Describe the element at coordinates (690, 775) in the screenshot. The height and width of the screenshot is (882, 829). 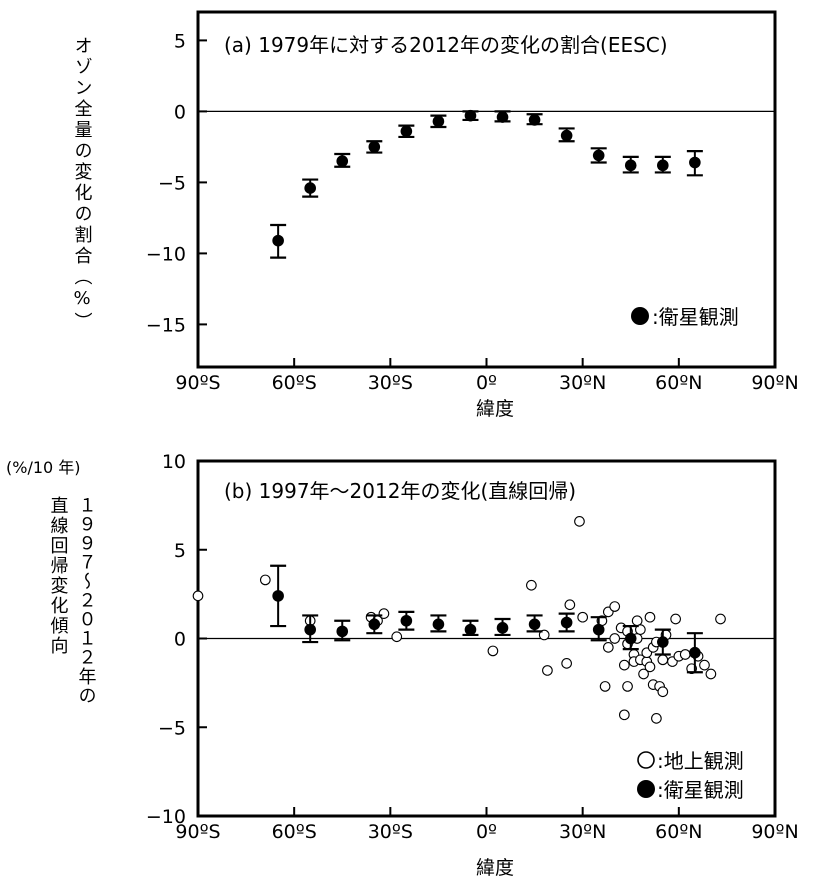
I see `legend-b: :地上観測 :衛星観測` at that location.